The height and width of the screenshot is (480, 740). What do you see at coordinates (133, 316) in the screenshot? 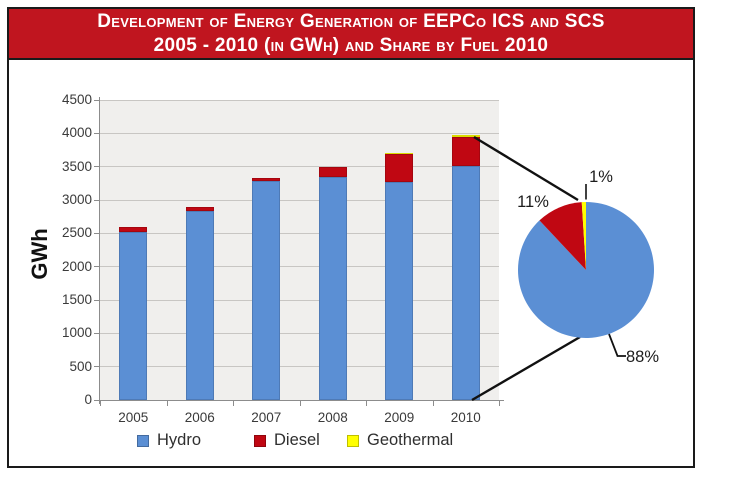
I see `bar-2005-hydro` at bounding box center [133, 316].